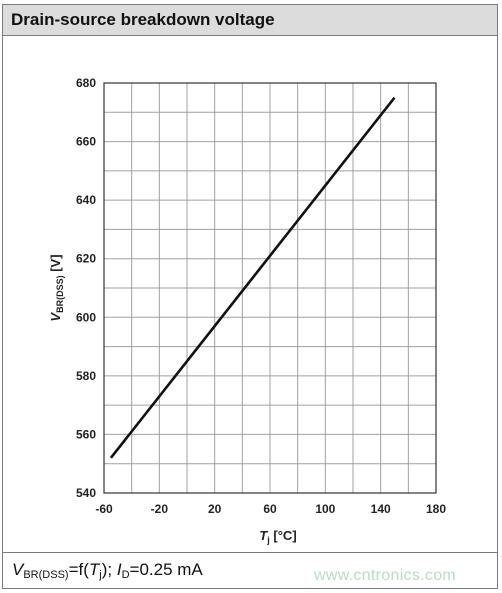  What do you see at coordinates (381, 509) in the screenshot?
I see `x-tick-label: 140` at bounding box center [381, 509].